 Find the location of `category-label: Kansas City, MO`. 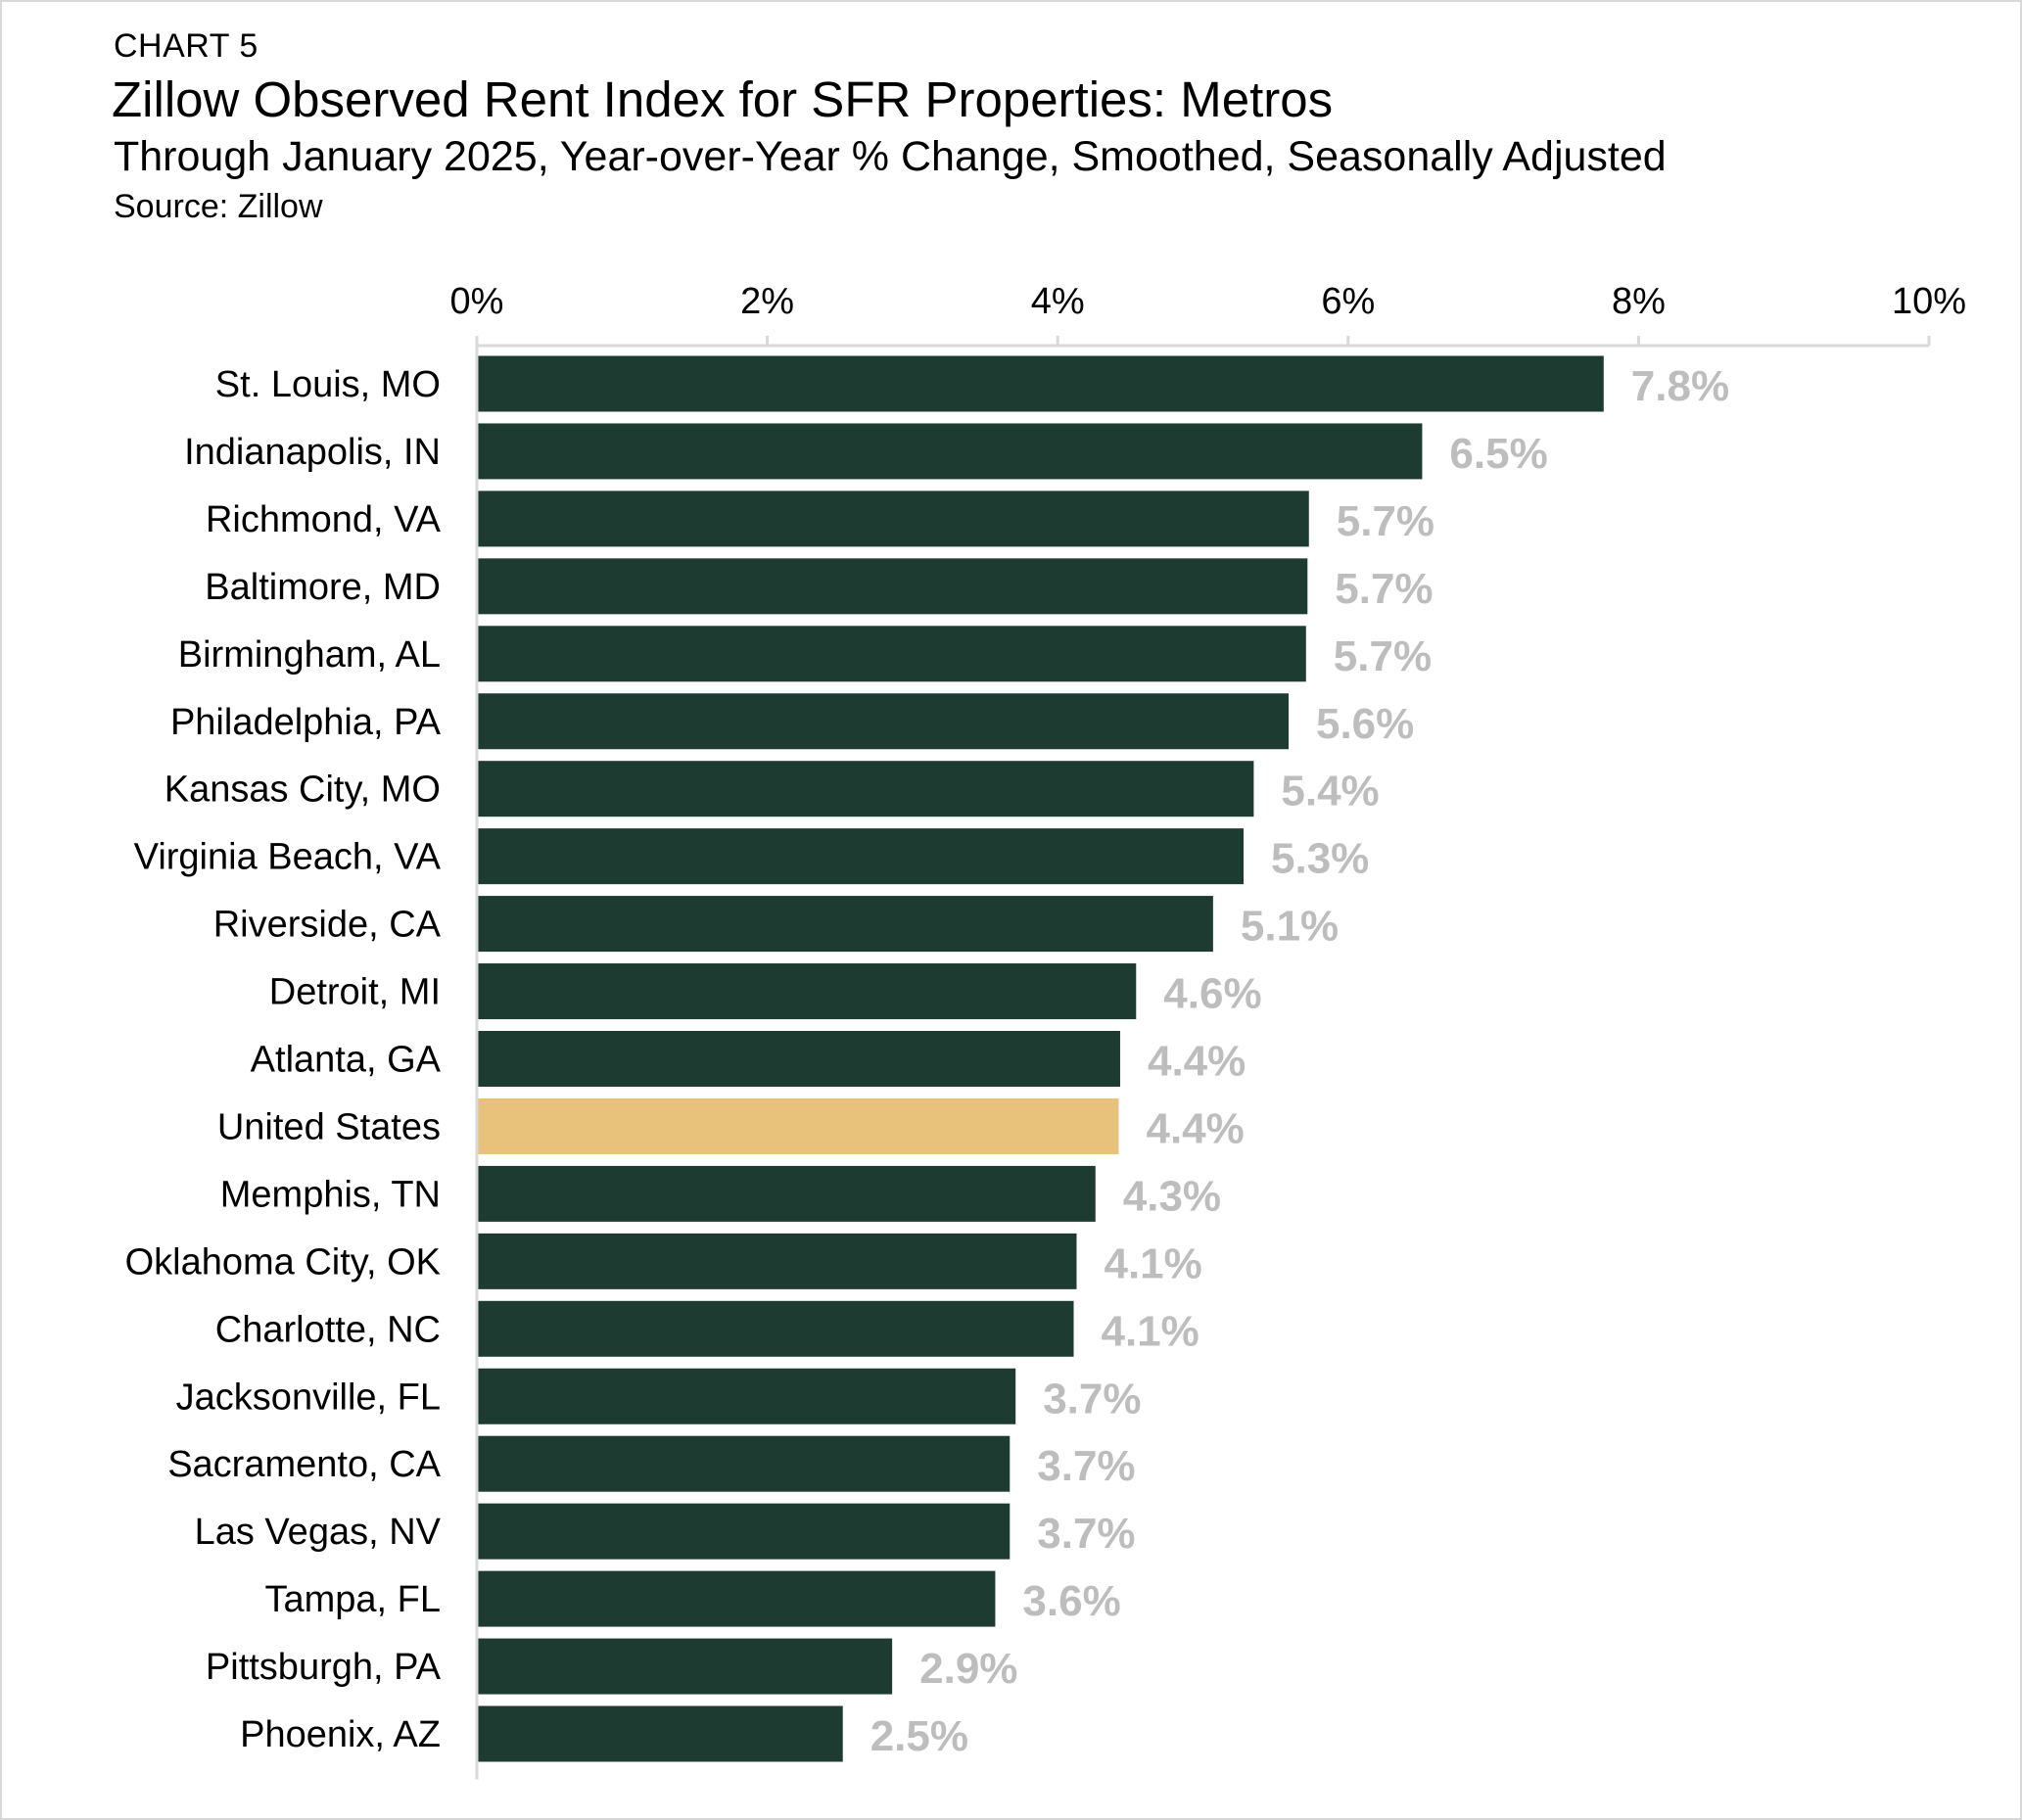

category-label: Kansas City, MO is located at coordinates (303, 790).